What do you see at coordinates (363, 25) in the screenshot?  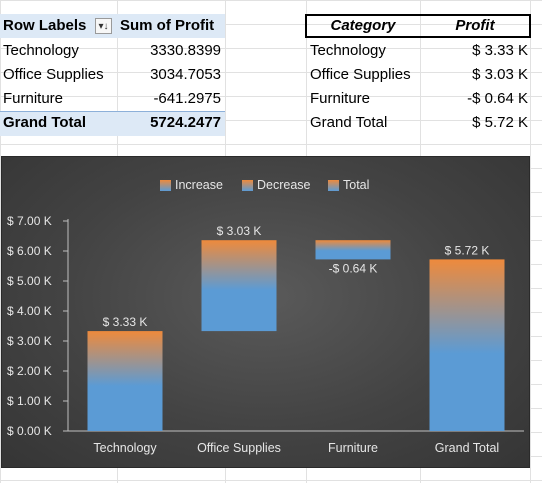 I see `summary-header-category: Category` at bounding box center [363, 25].